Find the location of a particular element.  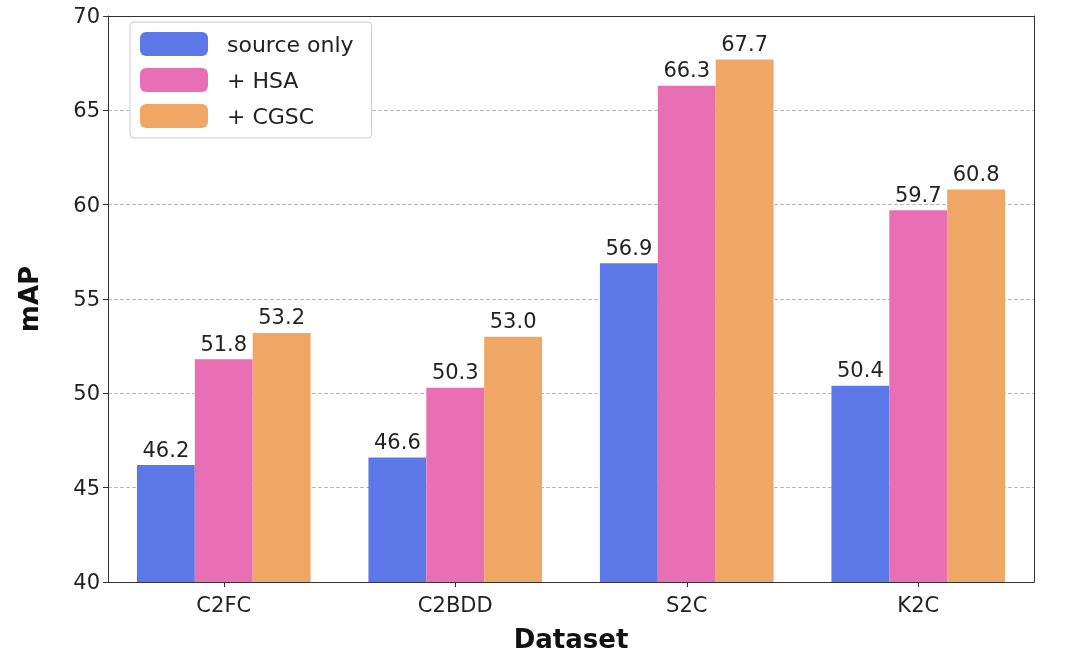

x-tick-label: S2C is located at coordinates (687, 604).